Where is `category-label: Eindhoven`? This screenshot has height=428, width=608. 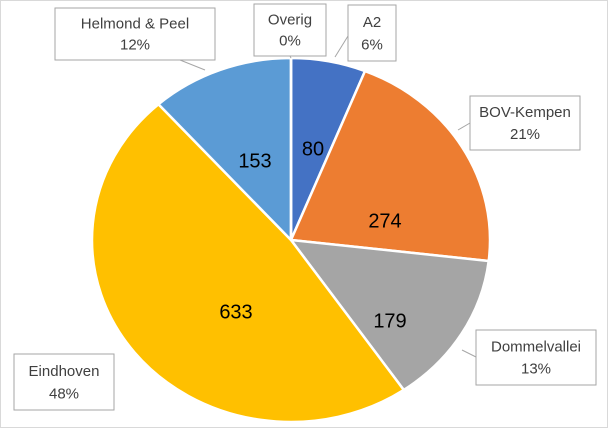 category-label: Eindhoven is located at coordinates (64, 371).